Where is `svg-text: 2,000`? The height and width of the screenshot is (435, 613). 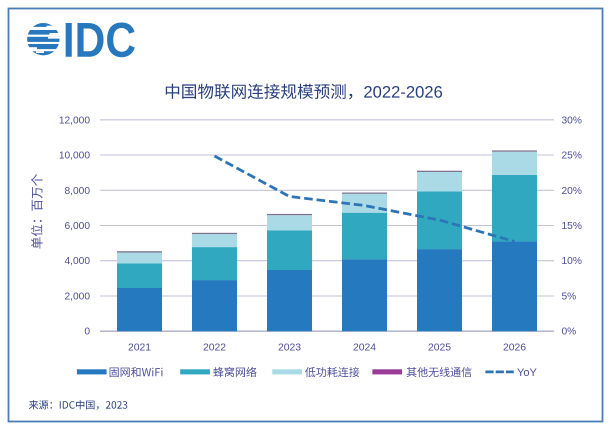 svg-text: 2,000 is located at coordinates (78, 297).